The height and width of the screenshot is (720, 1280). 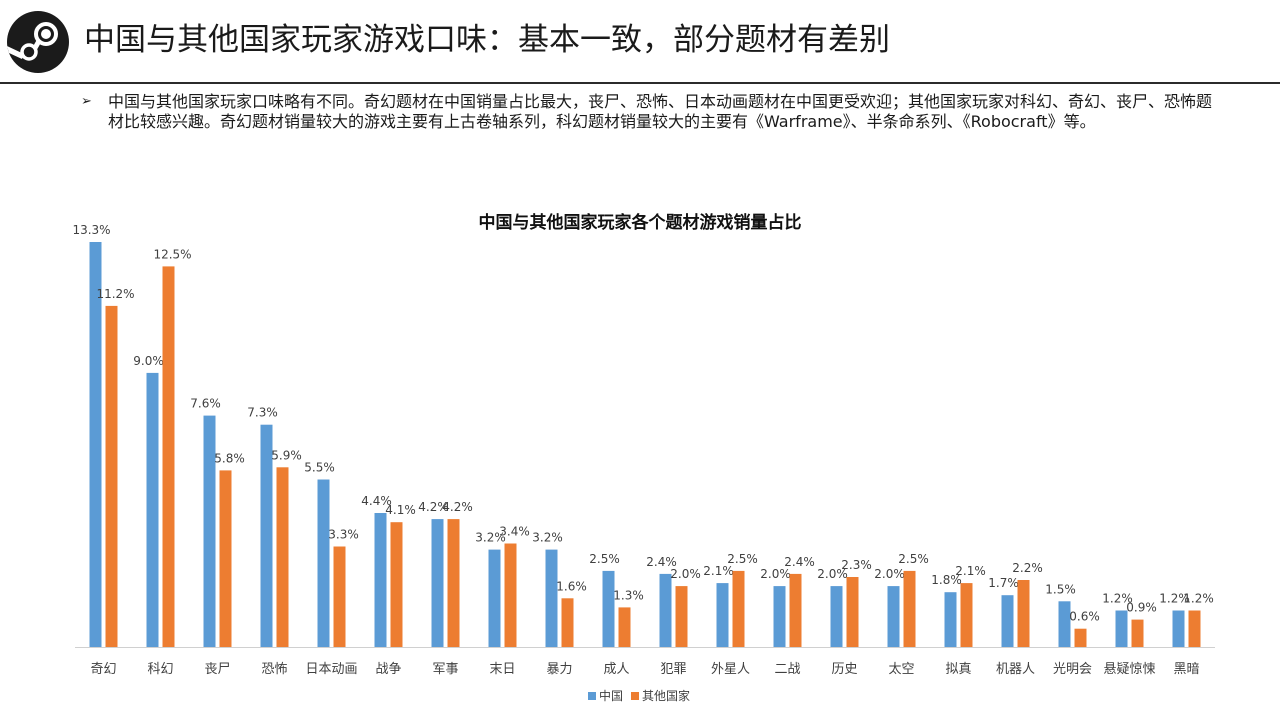 I want to click on data-label-china-0: 13.3%, so click(x=91, y=230).